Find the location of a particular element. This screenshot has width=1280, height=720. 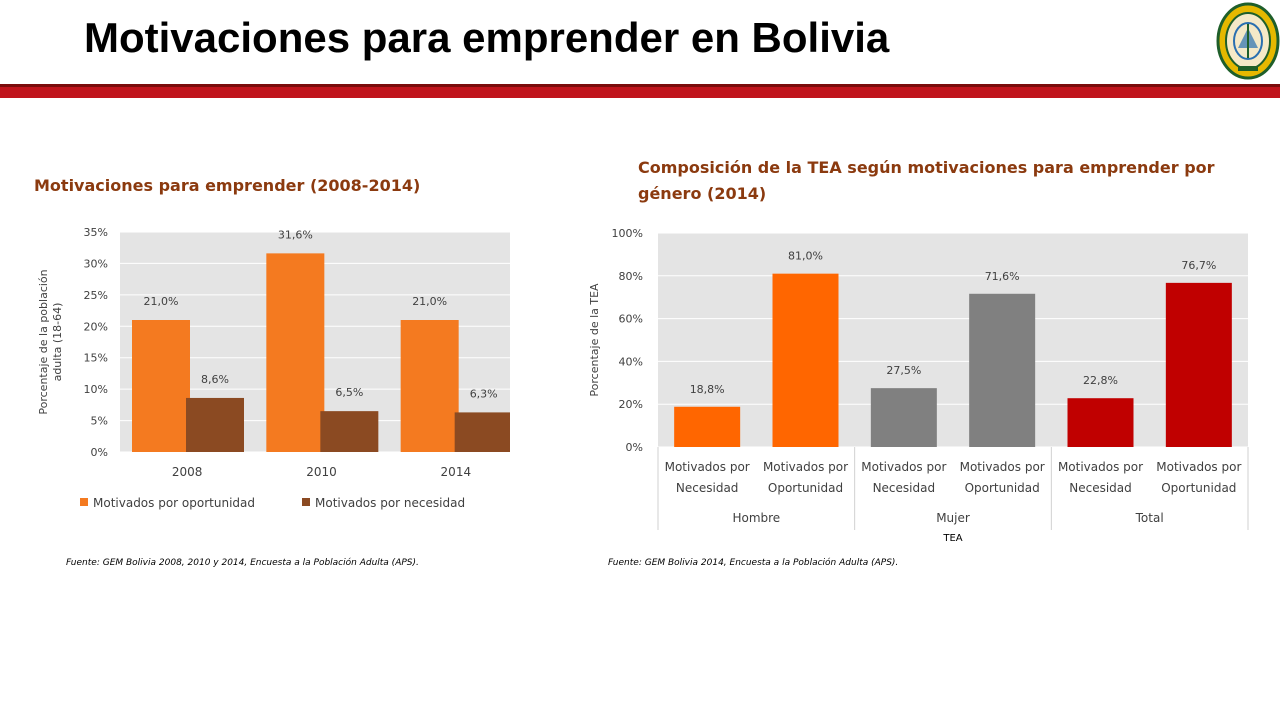

chart1-title: Motivaciones para emprender (2008-2014) is located at coordinates (227, 185).